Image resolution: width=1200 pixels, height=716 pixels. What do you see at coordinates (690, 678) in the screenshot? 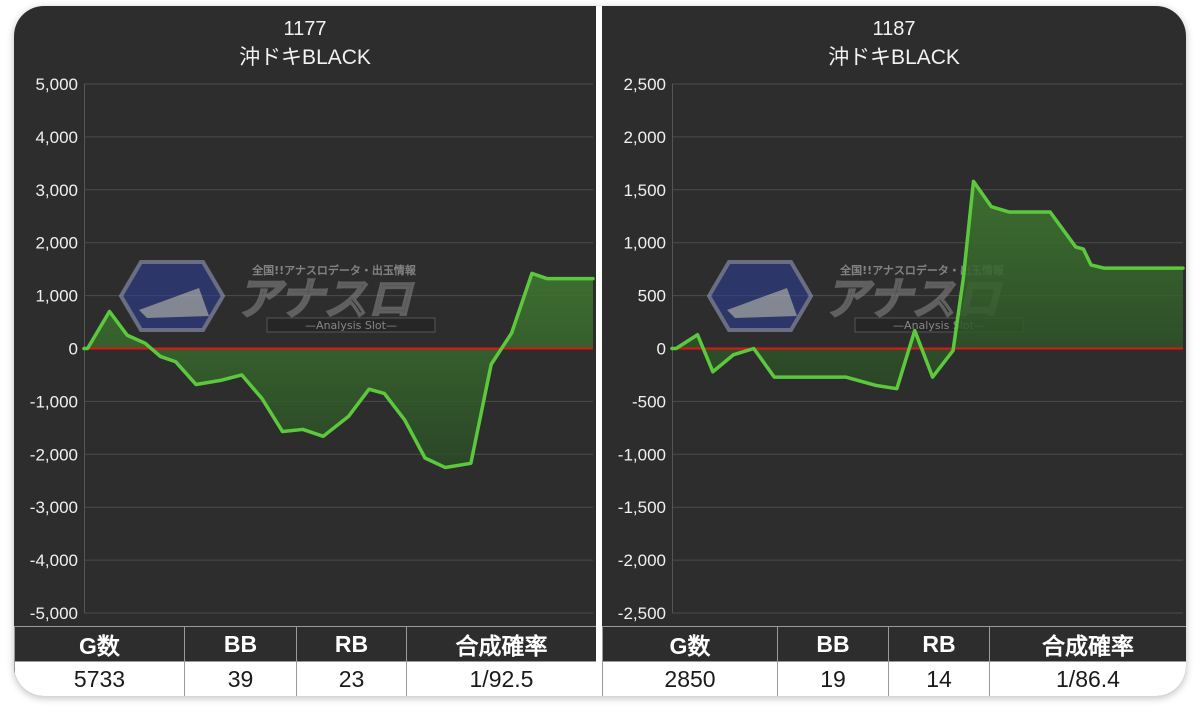
I see `value-games: 2850` at bounding box center [690, 678].